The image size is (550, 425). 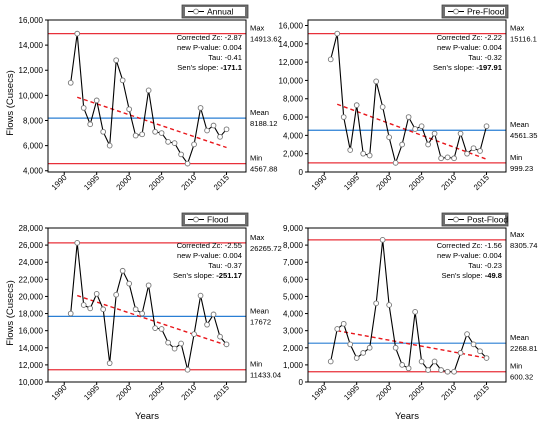 I want to click on y-tick-label: 4,000, so click(x=293, y=314).